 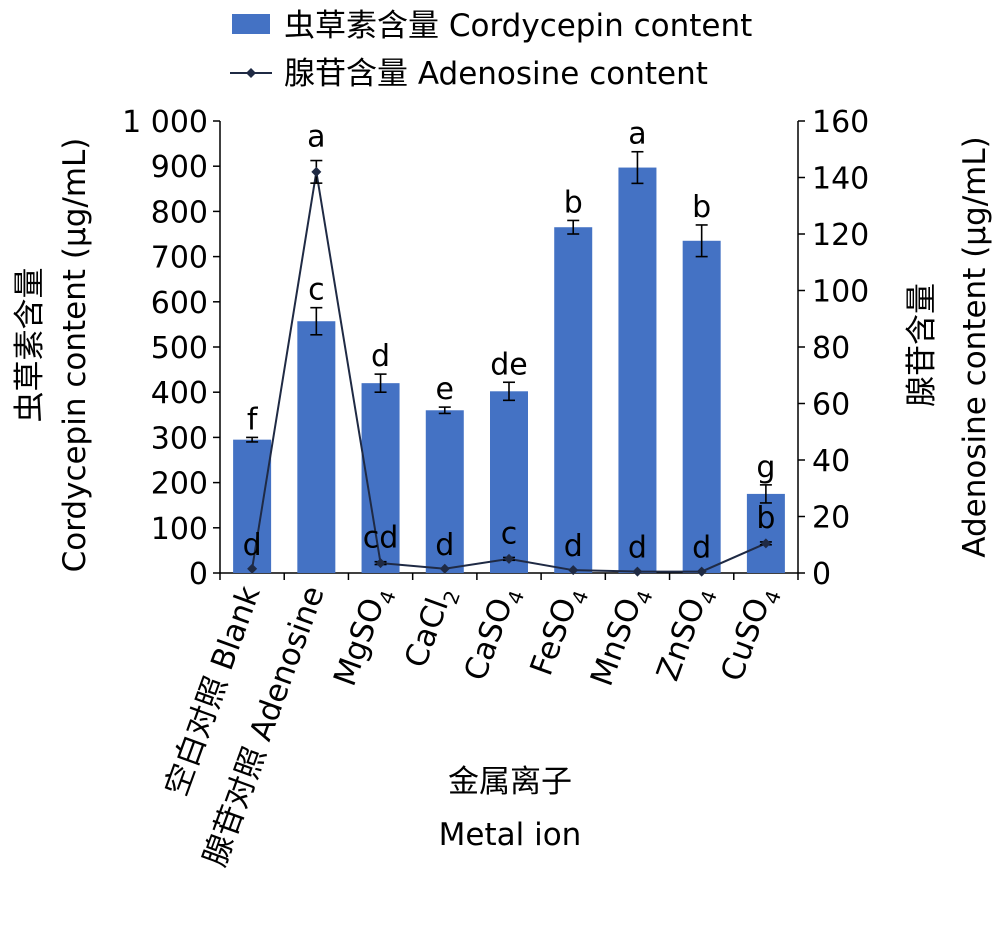 What do you see at coordinates (840, 235) in the screenshot?
I see `y-right-tick-label: 120` at bounding box center [840, 235].